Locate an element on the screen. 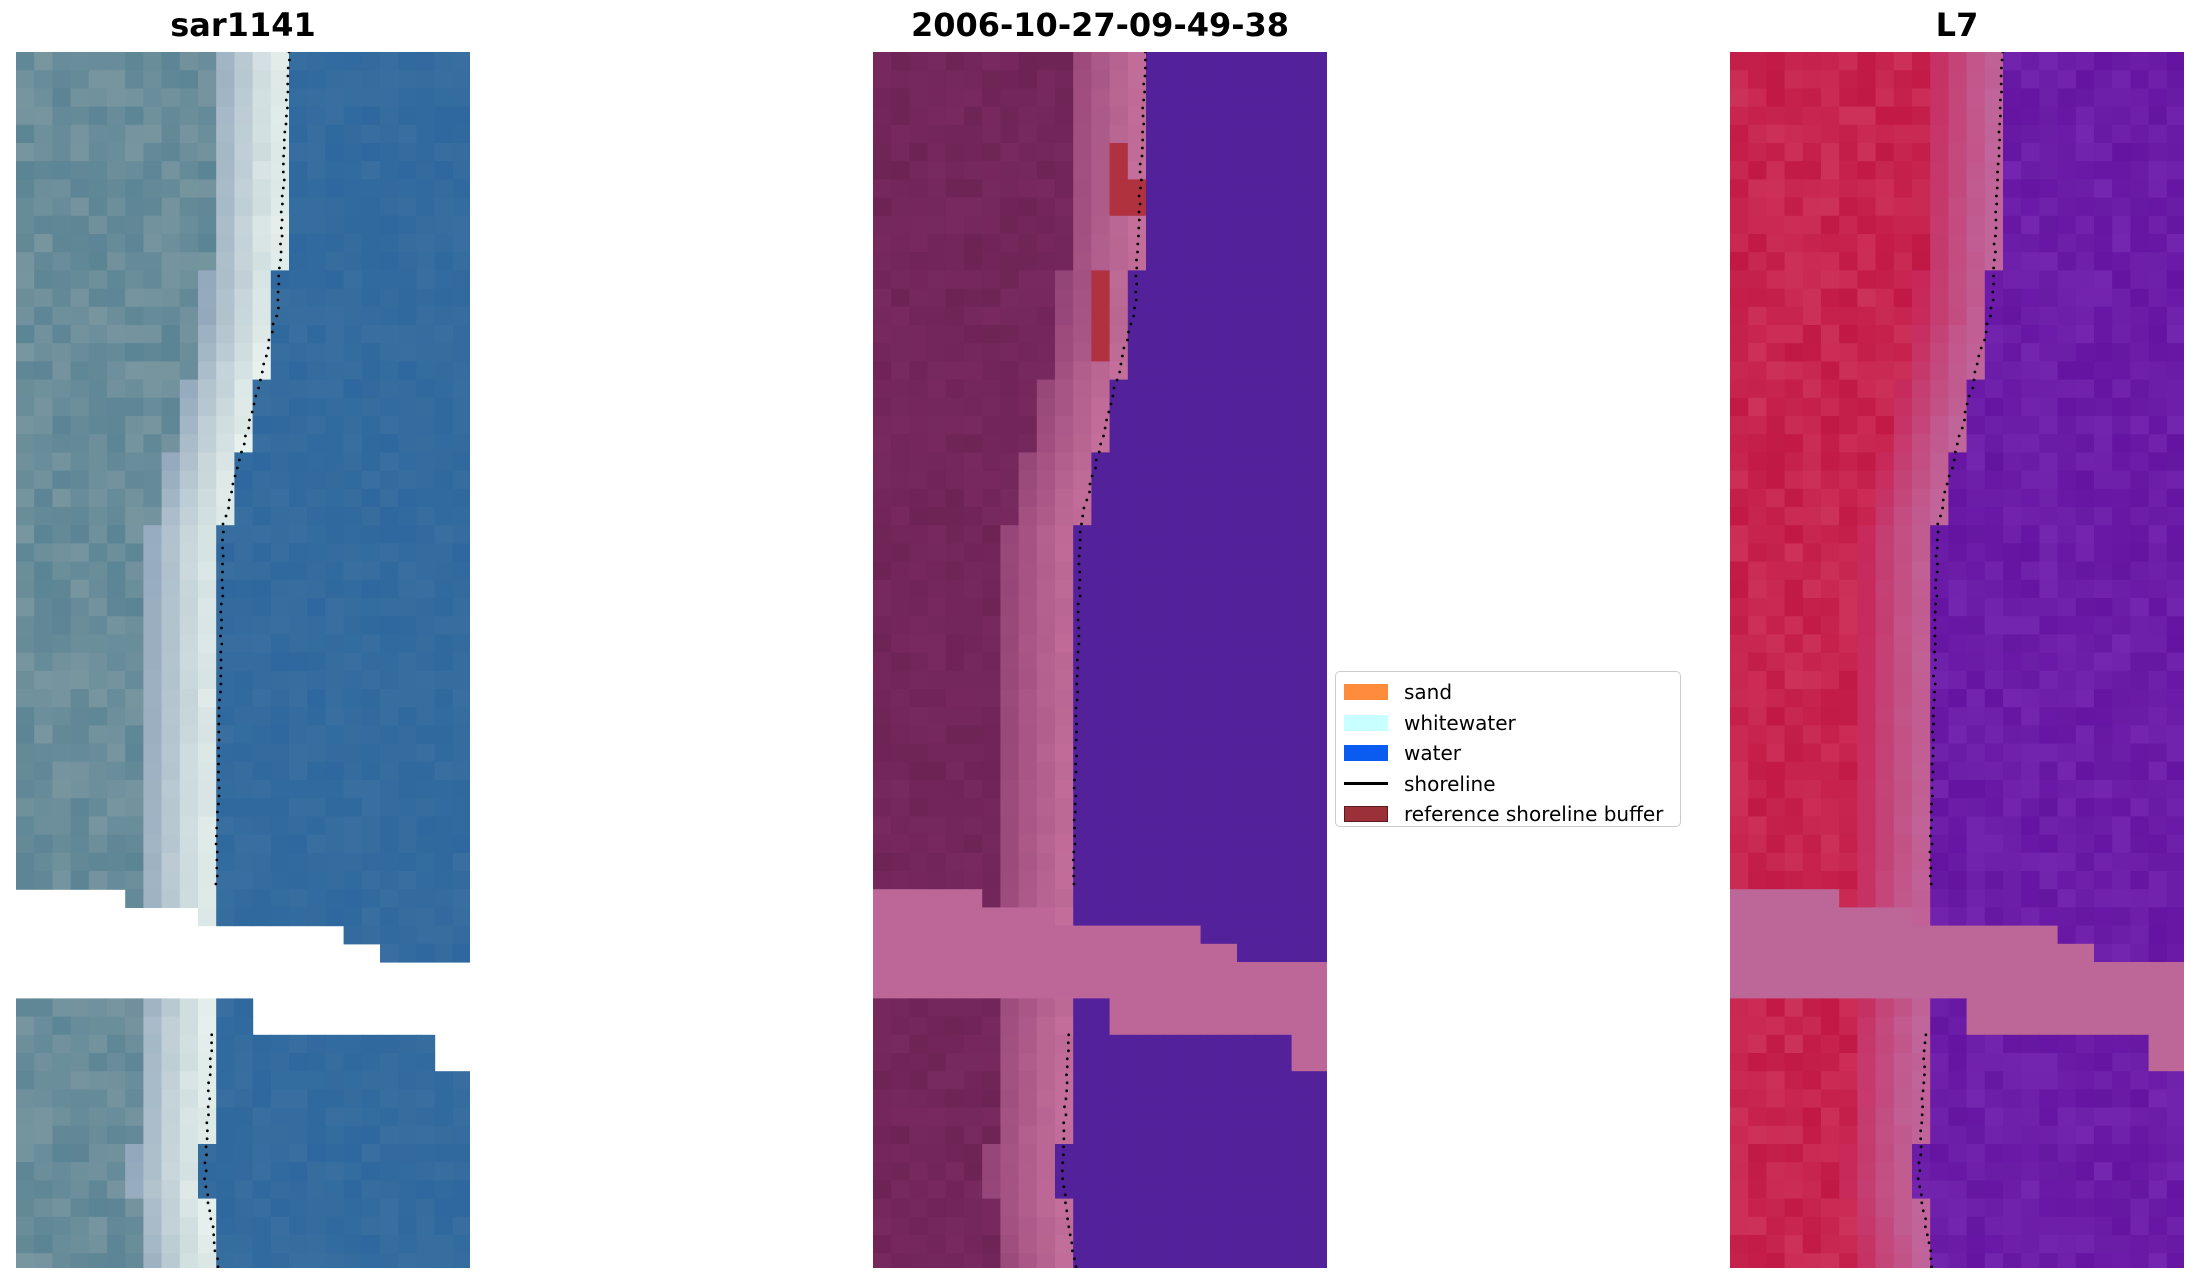 The image size is (2198, 1283). legend-item-whitewater: whitewater is located at coordinates (1512, 723).